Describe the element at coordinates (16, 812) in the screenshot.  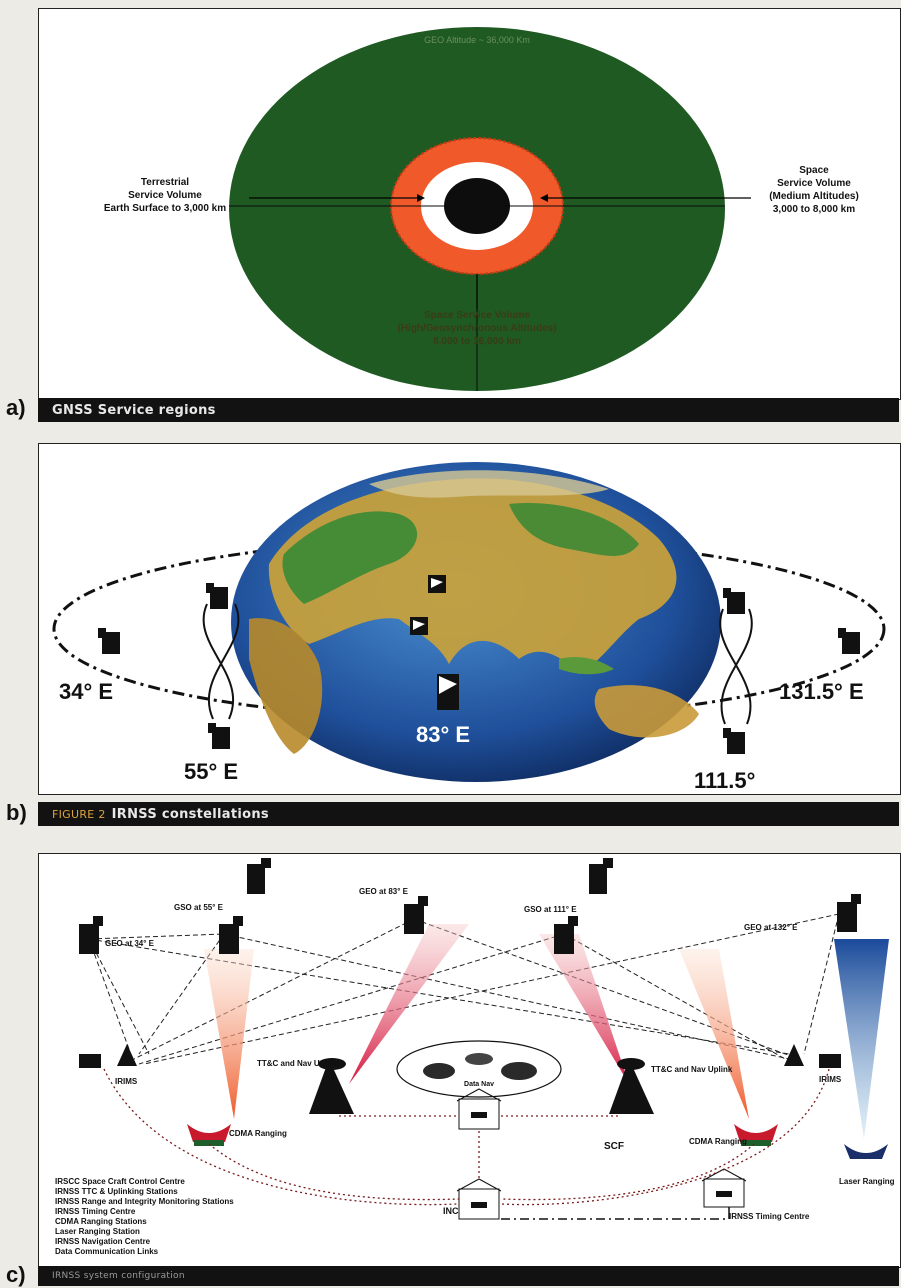
I see `panel-b-letter: b)` at that location.